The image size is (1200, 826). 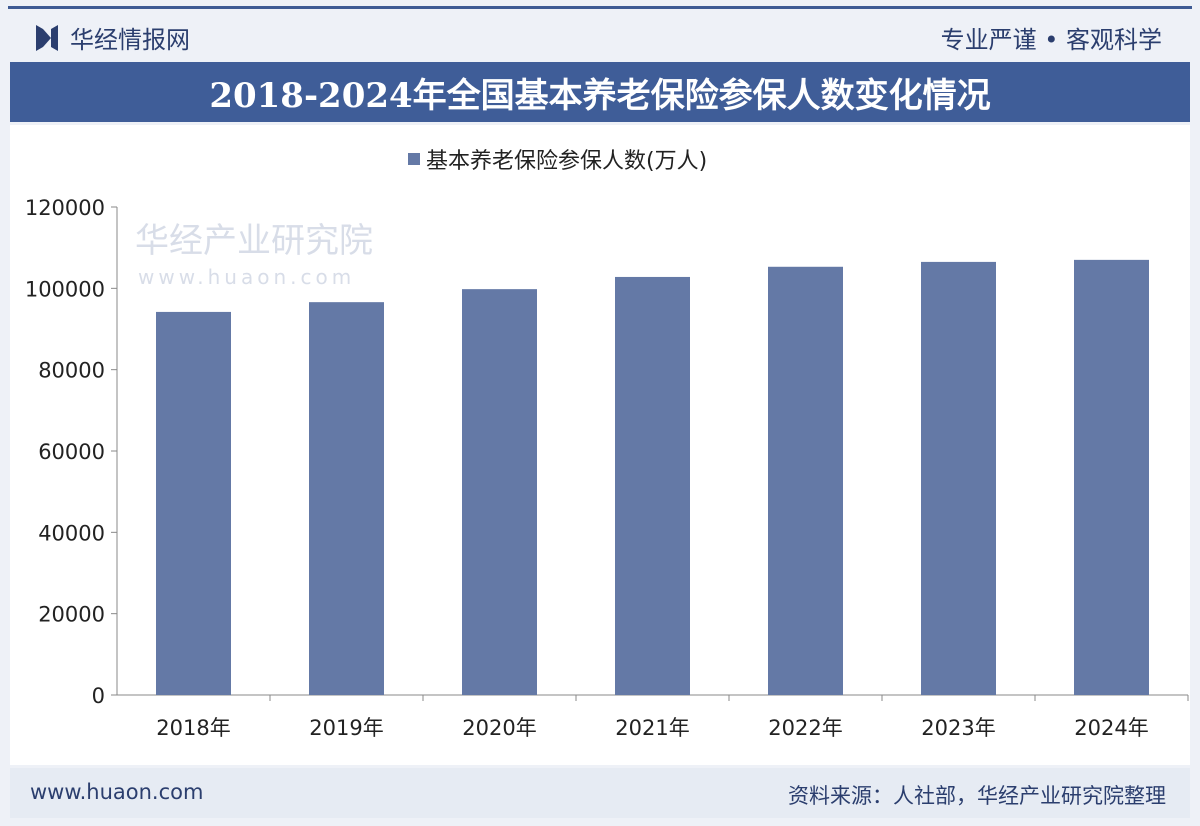 I want to click on y-tick-label: 60000, so click(x=71, y=452).